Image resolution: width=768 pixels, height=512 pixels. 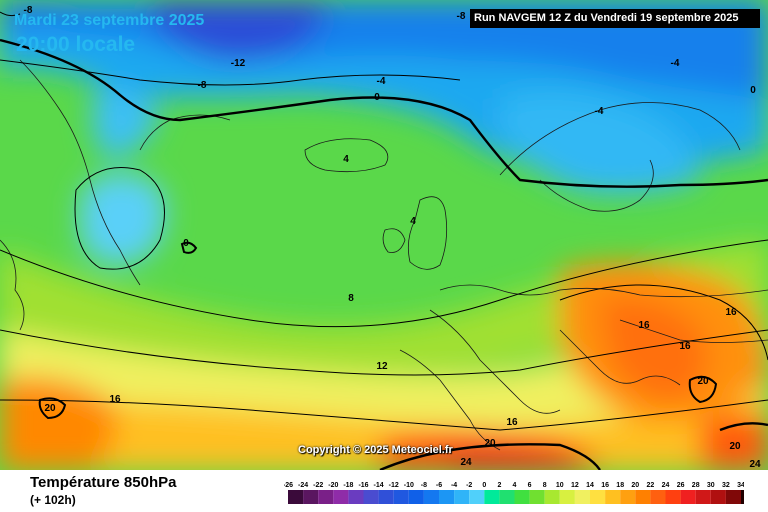 I want to click on color-scale-tick-label: 0, so click(x=484, y=485).